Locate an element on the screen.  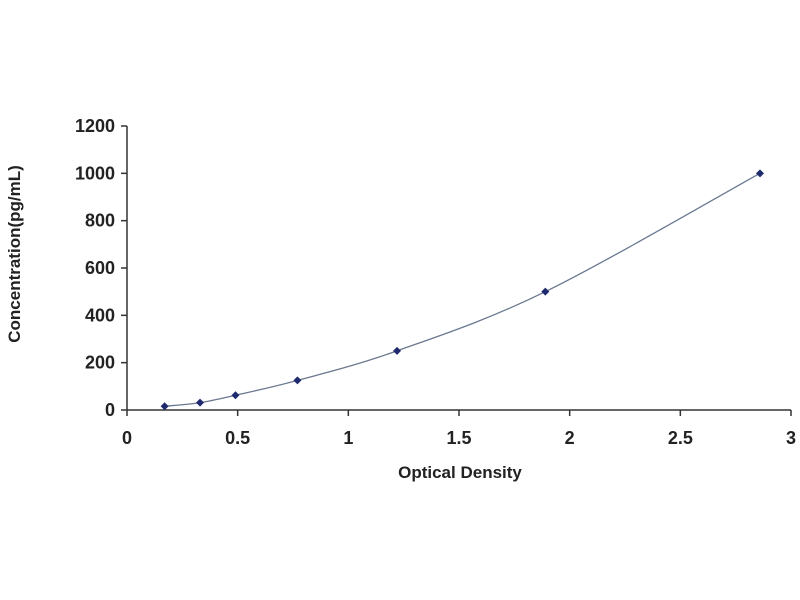
x-tick-label: 2.5 is located at coordinates (680, 438).